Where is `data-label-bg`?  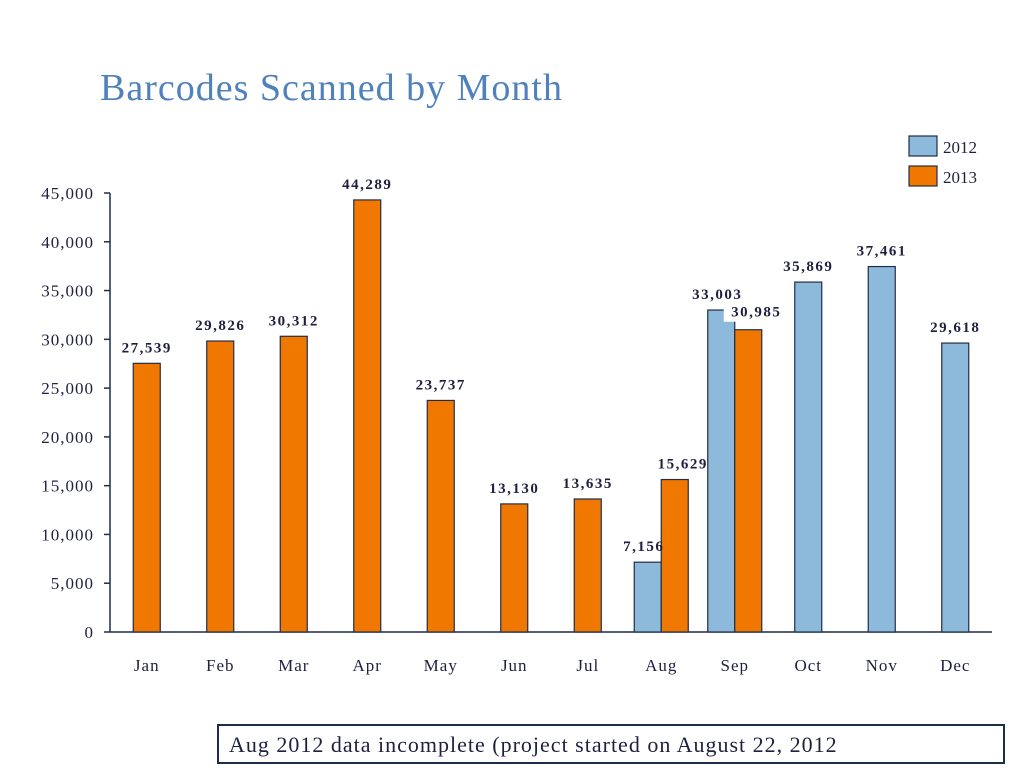 data-label-bg is located at coordinates (754, 311).